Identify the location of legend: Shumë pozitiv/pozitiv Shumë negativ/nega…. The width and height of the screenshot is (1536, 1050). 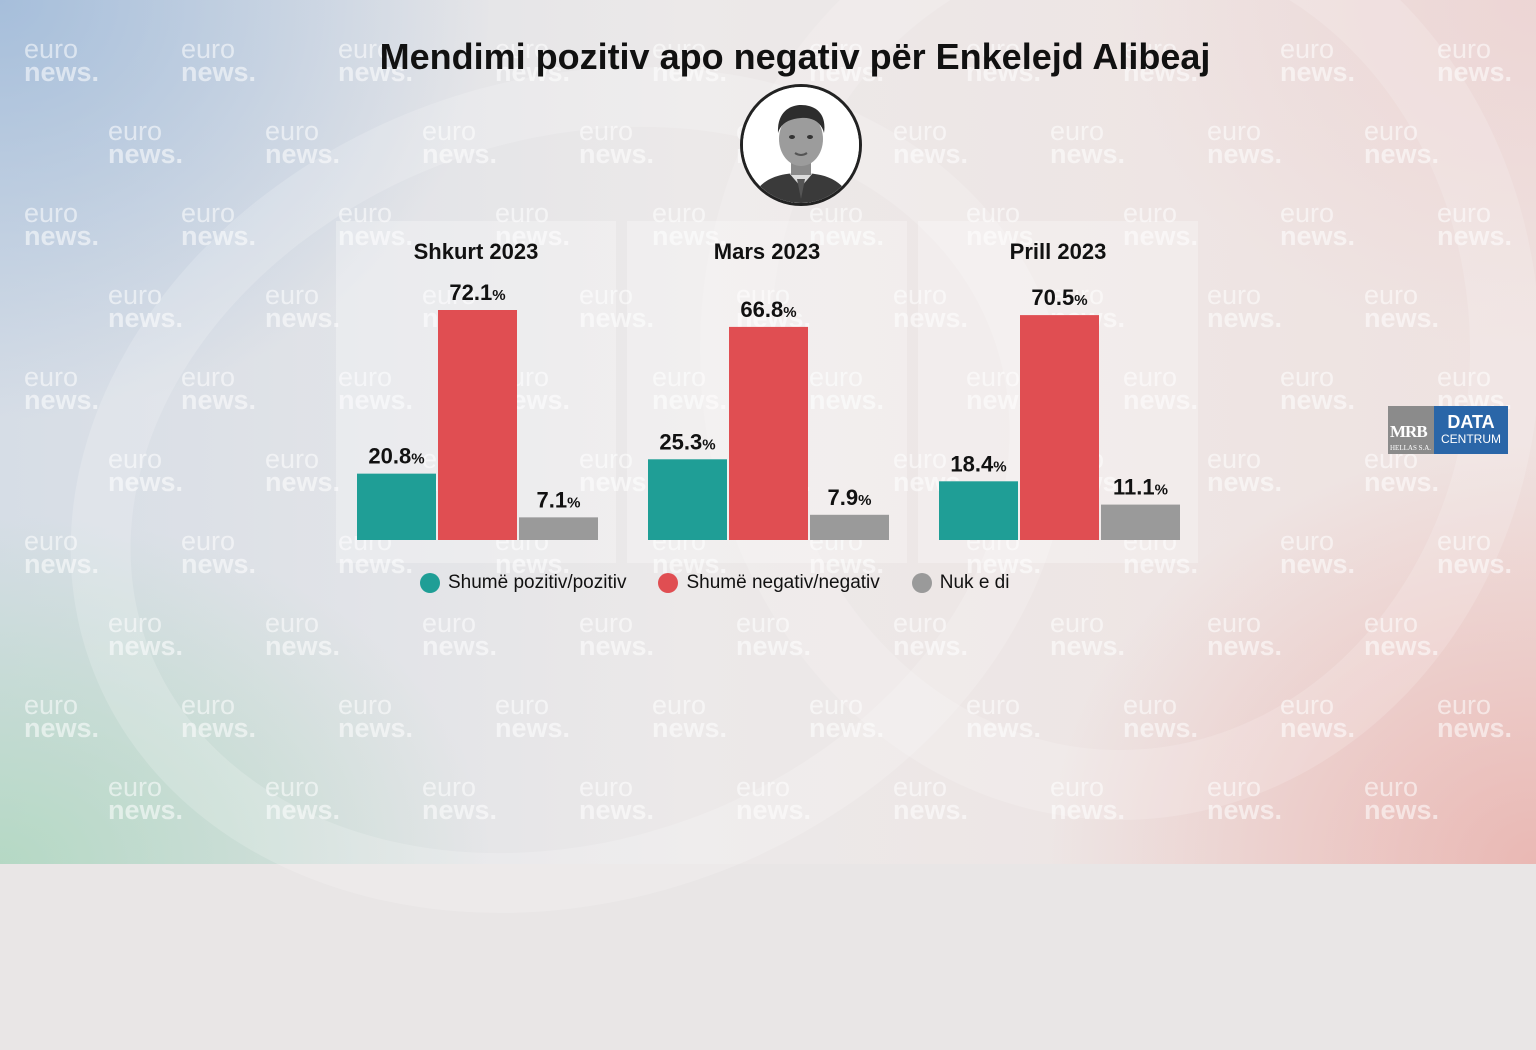
(714, 583).